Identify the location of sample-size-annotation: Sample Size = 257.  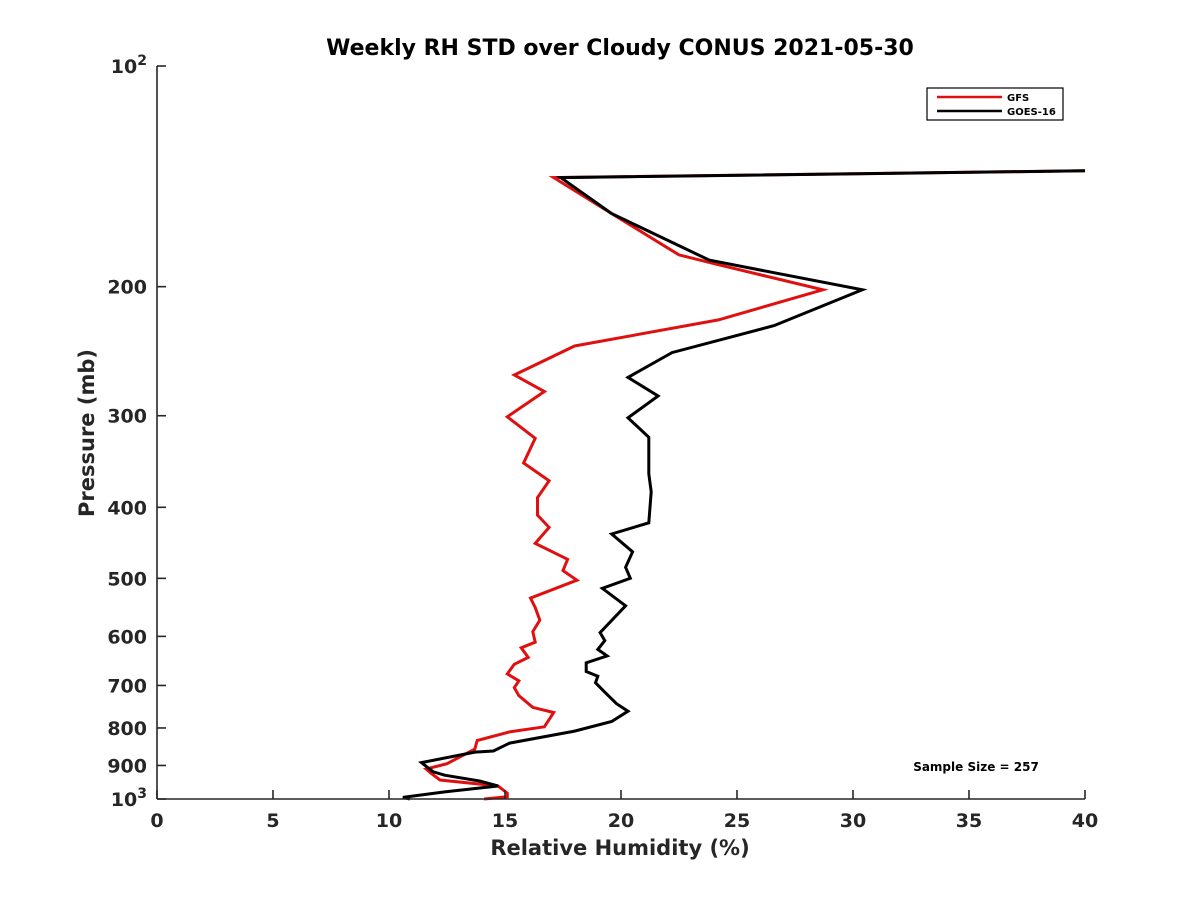
(976, 767).